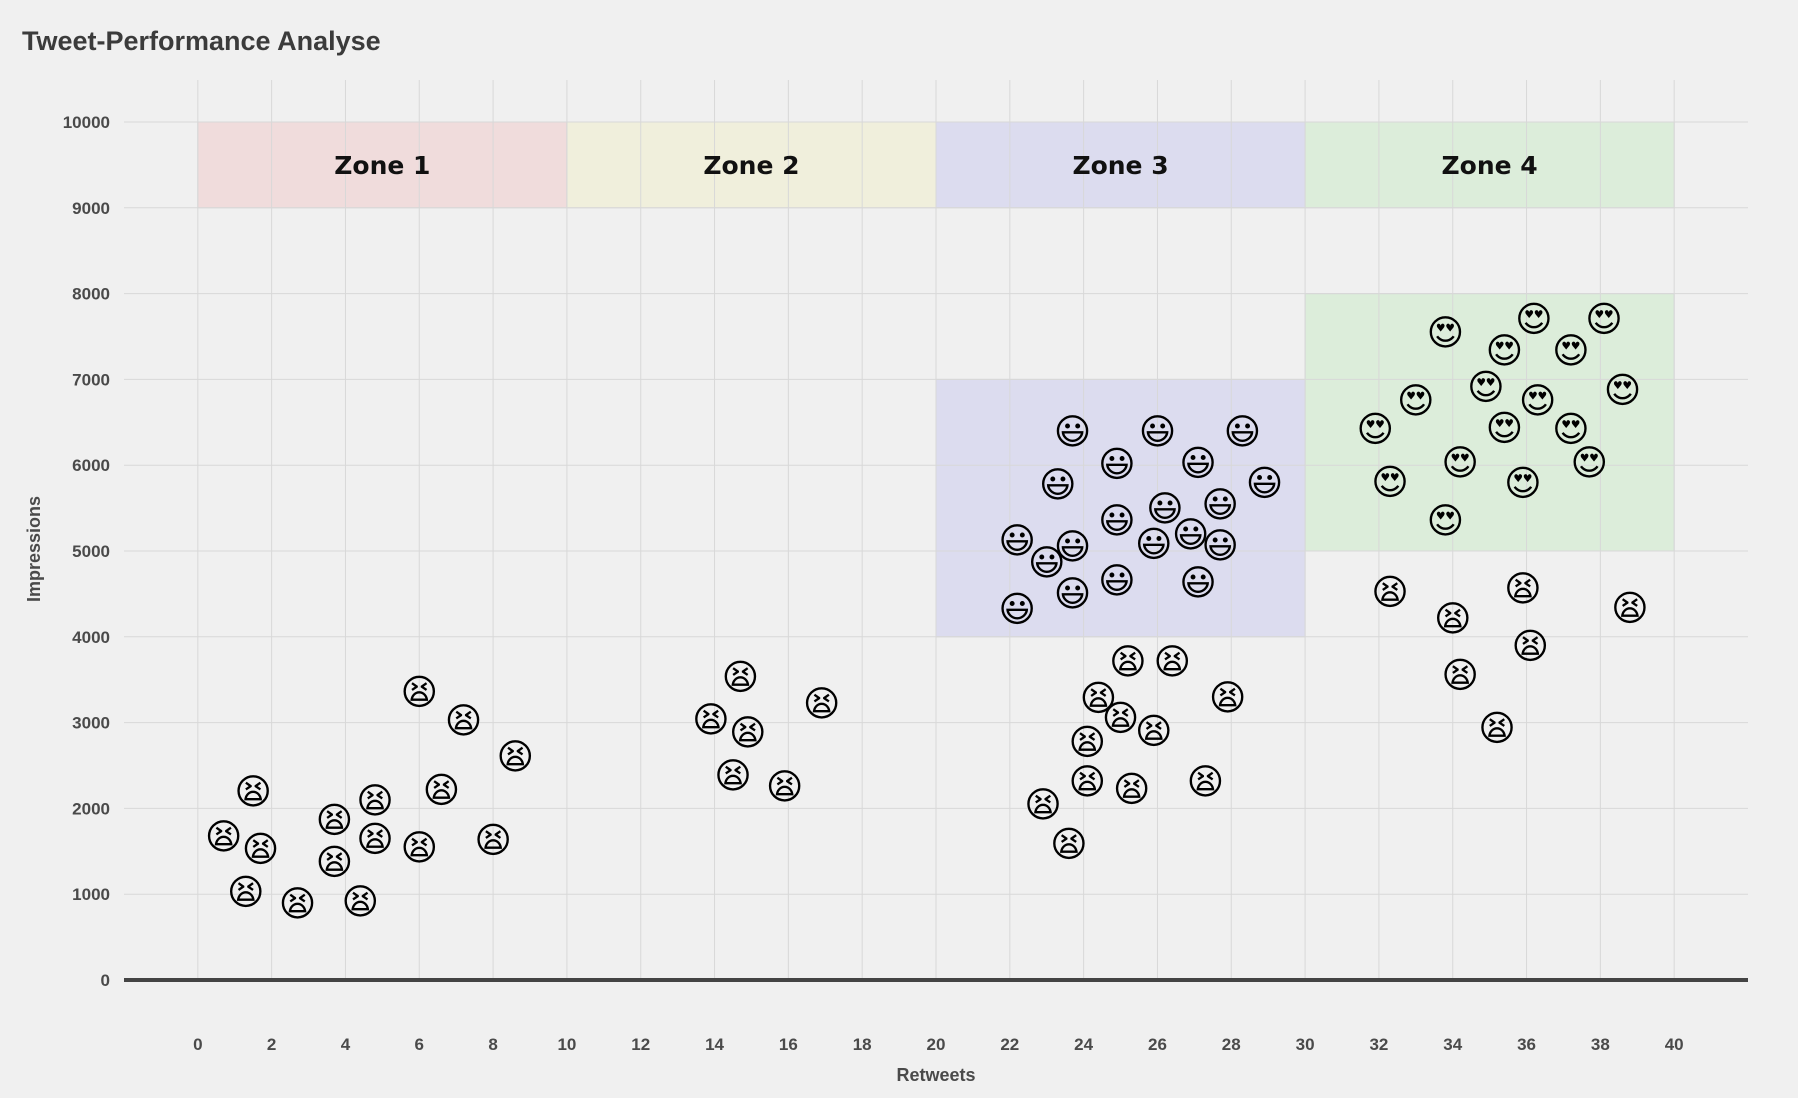  I want to click on y-tick-label: 3000, so click(91, 723).